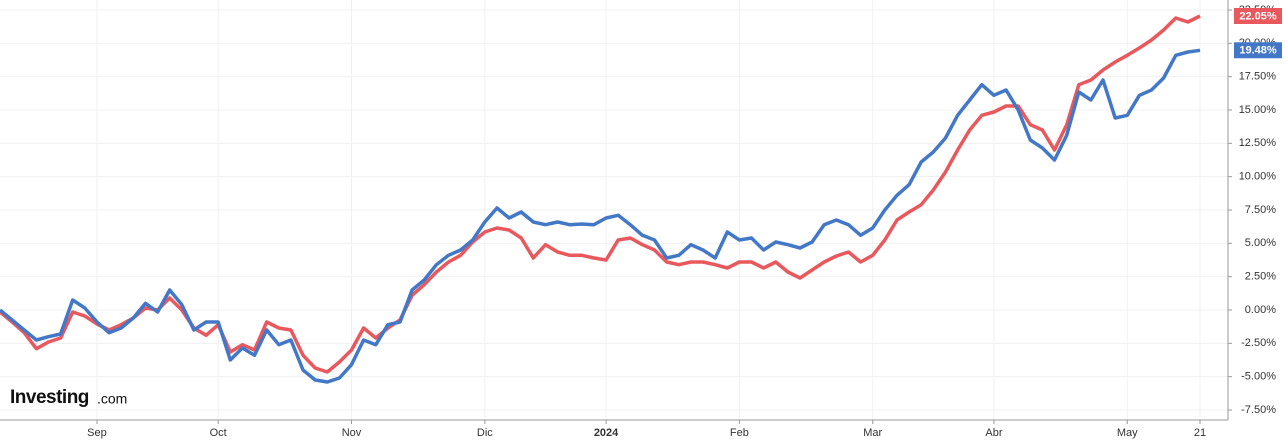  I want to click on x-tick-label: Sep, so click(97, 433).